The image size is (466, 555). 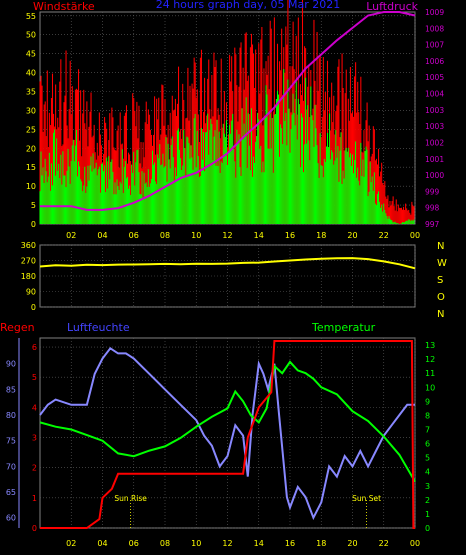 What do you see at coordinates (430, 359) in the screenshot?
I see `temperature-tick-label: 12` at bounding box center [430, 359].